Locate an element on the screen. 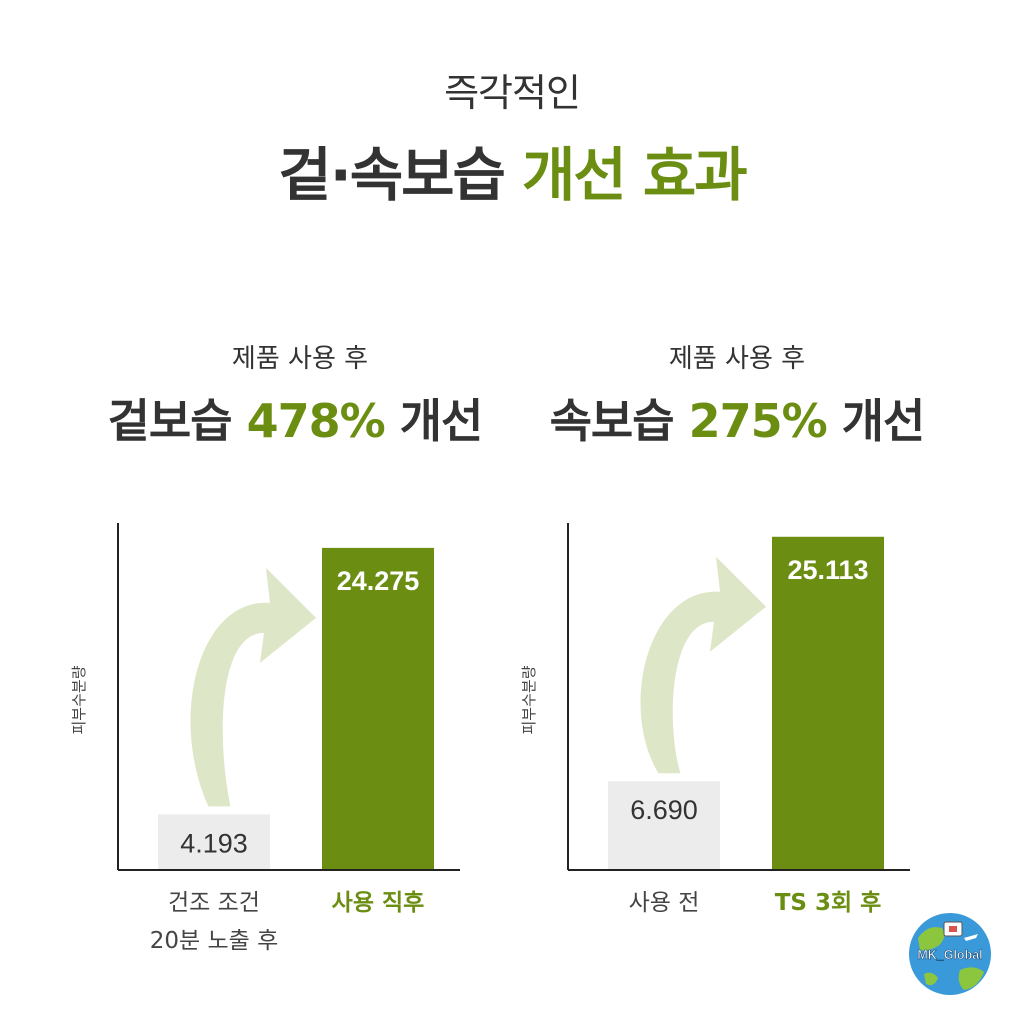 This screenshot has height=1024, width=1024. bar-value-label-1: 6.690 is located at coordinates (664, 810).